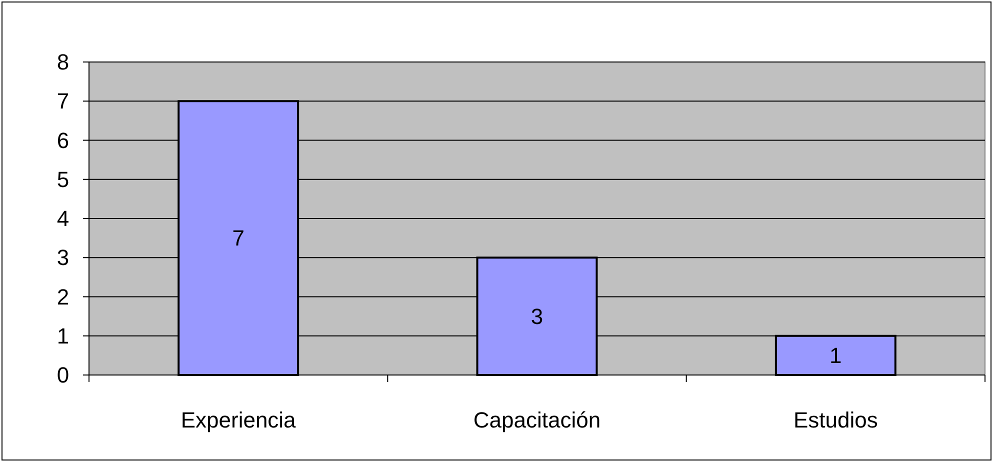 This screenshot has width=994, height=463. I want to click on y-tick-label: 4, so click(63, 218).